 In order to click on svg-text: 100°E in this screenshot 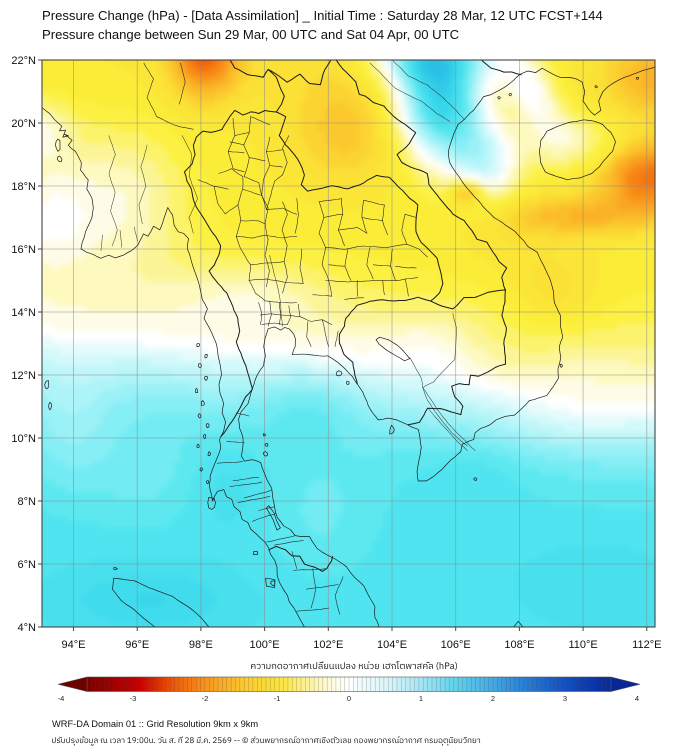, I will do `click(265, 645)`.